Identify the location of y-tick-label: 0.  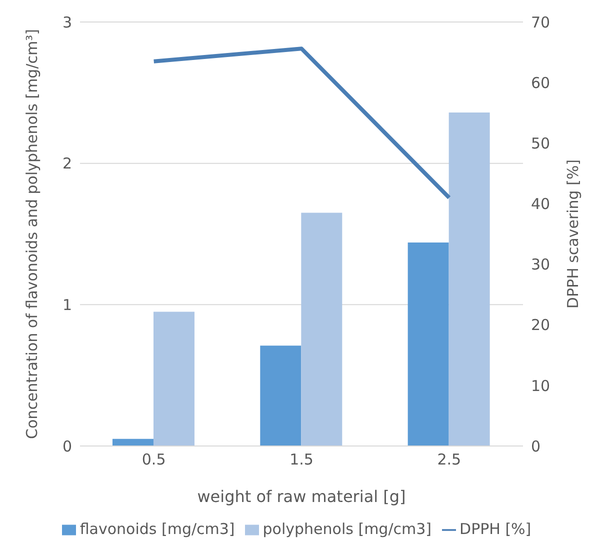
(67, 446).